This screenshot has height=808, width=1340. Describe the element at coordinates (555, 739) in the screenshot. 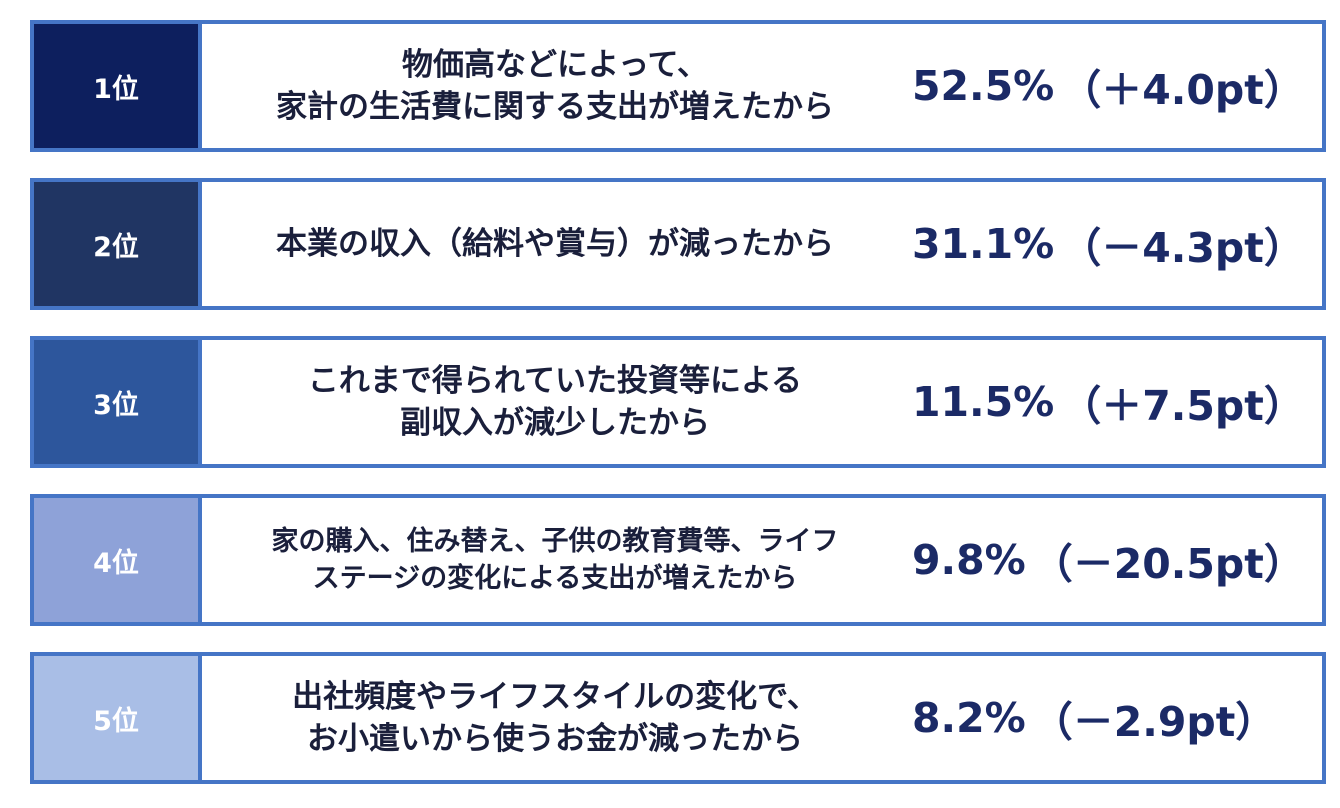

I see `reason-line: お小遣いから使うお金が減ったから` at that location.